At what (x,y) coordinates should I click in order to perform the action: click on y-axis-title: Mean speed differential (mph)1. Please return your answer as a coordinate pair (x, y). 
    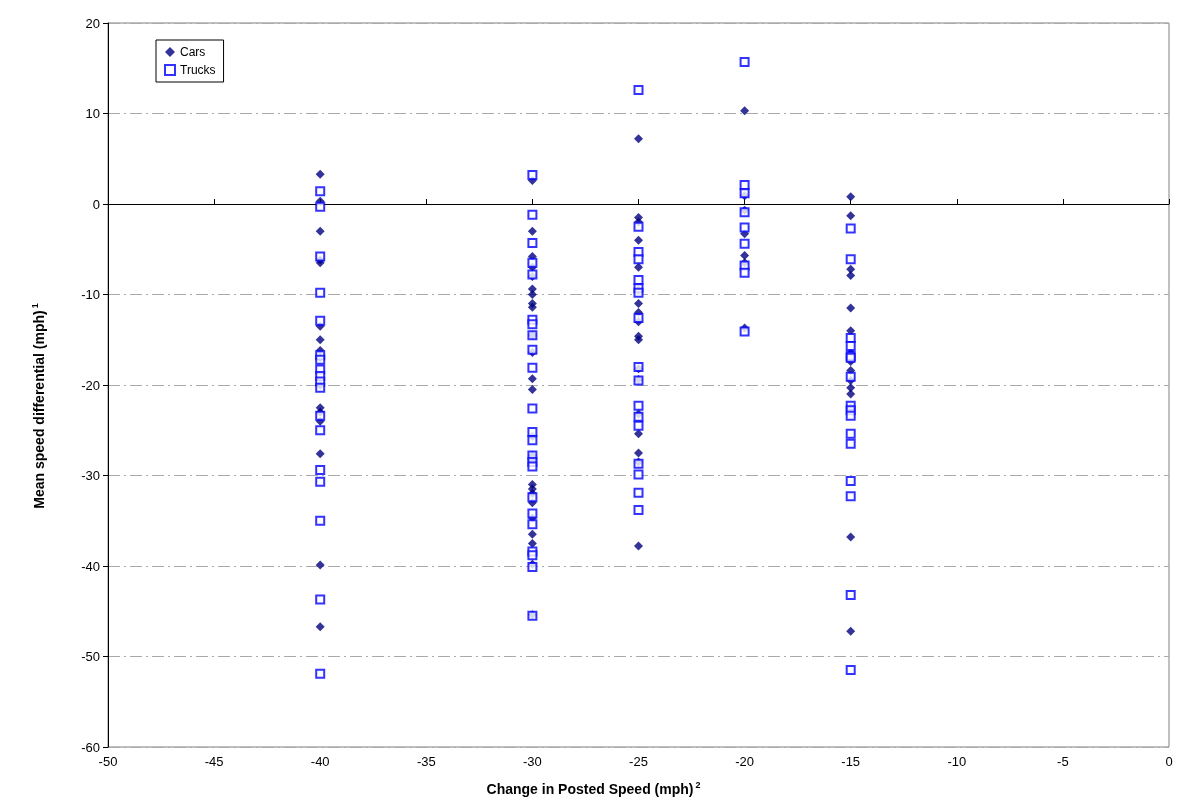
    Looking at the image, I should click on (38, 406).